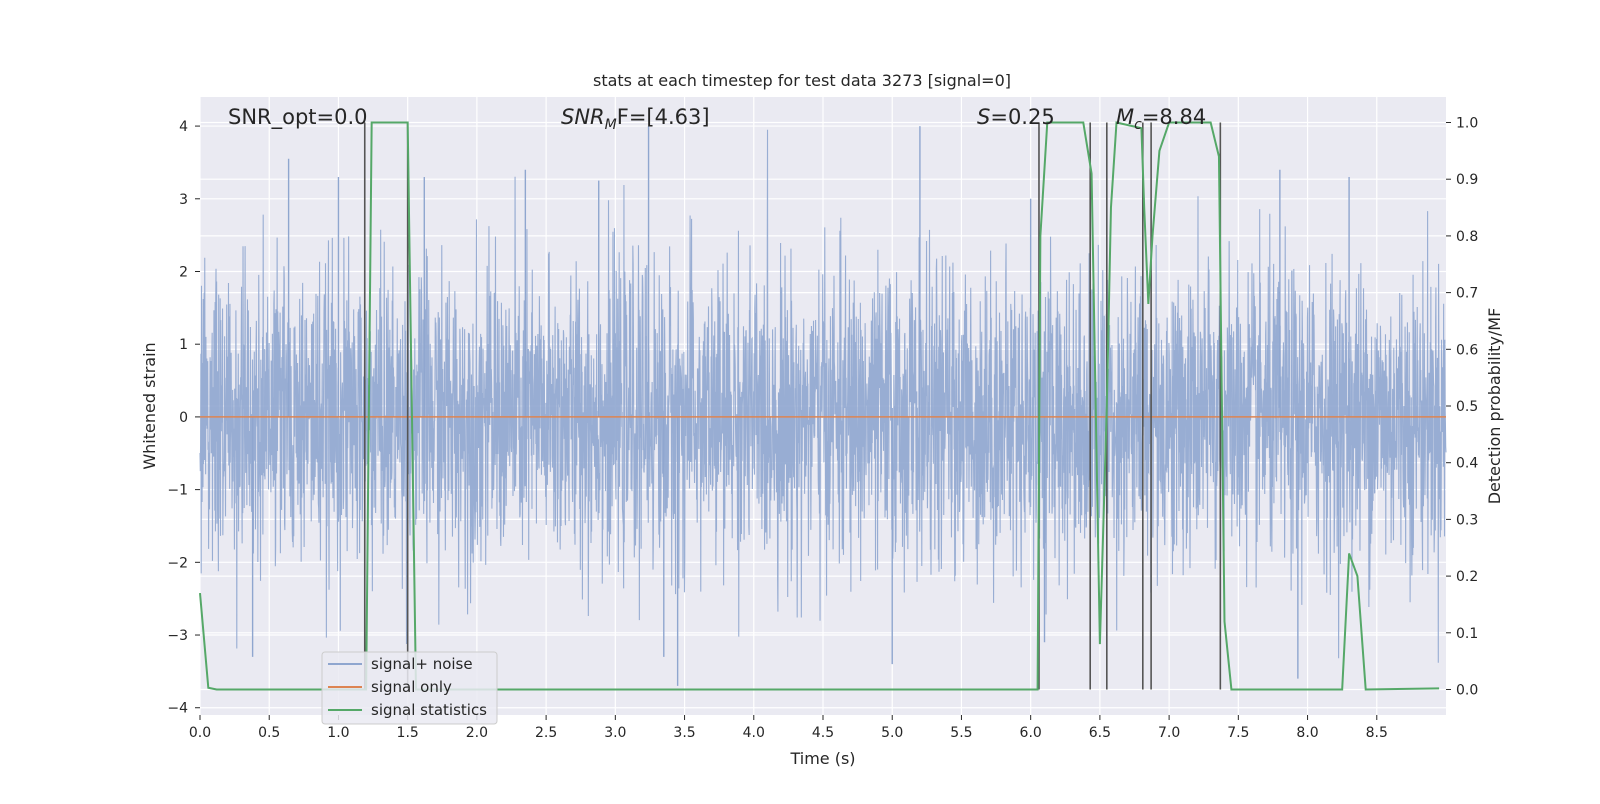 Image resolution: width=1600 pixels, height=804 pixels. What do you see at coordinates (983, 117) in the screenshot?
I see `annotation-s-main: S` at bounding box center [983, 117].